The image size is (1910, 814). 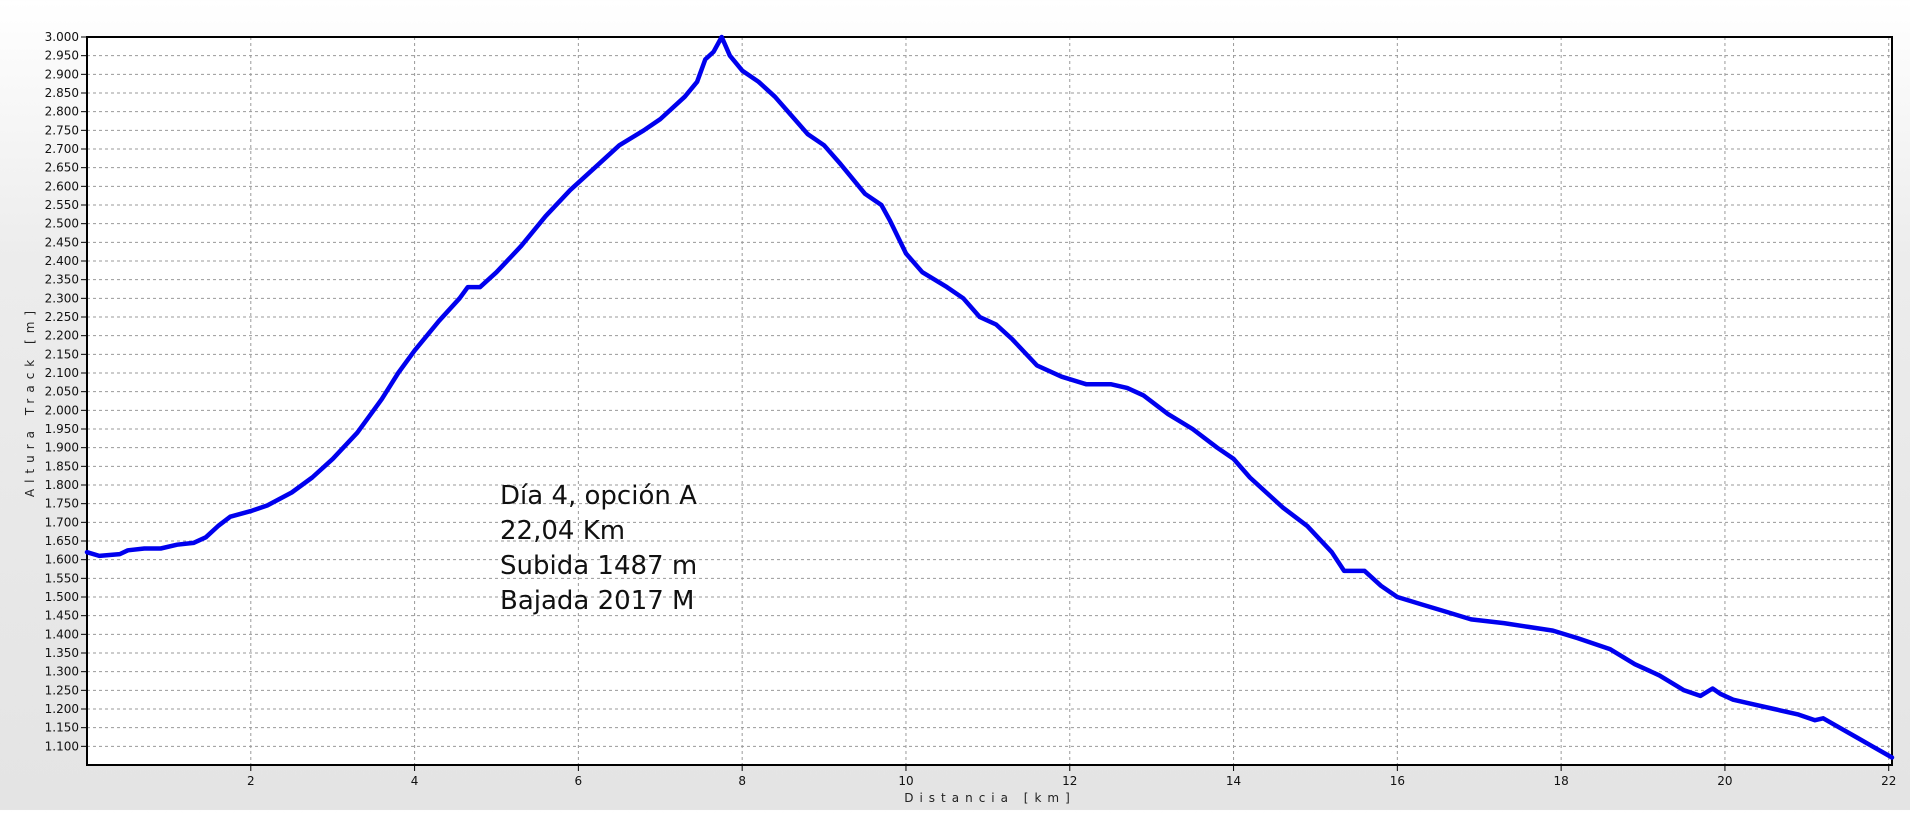 What do you see at coordinates (62, 149) in the screenshot?
I see `y-tick-label: 2.700` at bounding box center [62, 149].